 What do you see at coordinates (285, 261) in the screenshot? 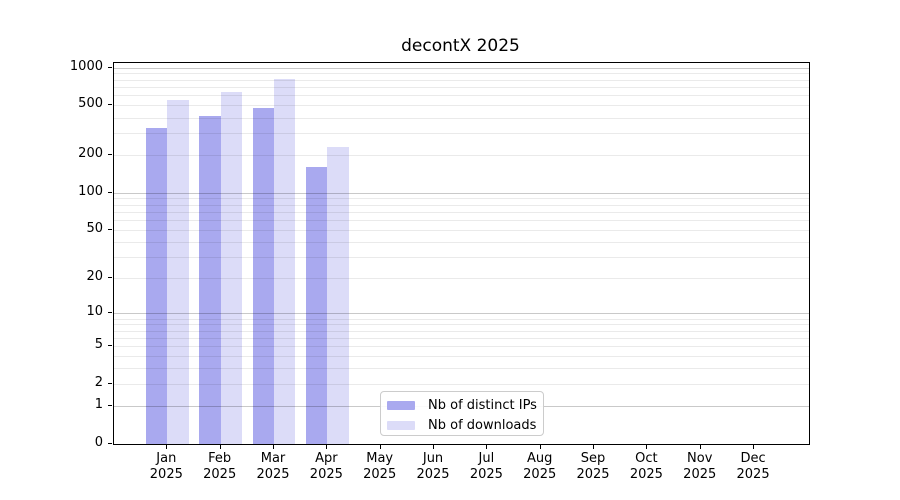
I see `bar-downloads-mar` at bounding box center [285, 261].